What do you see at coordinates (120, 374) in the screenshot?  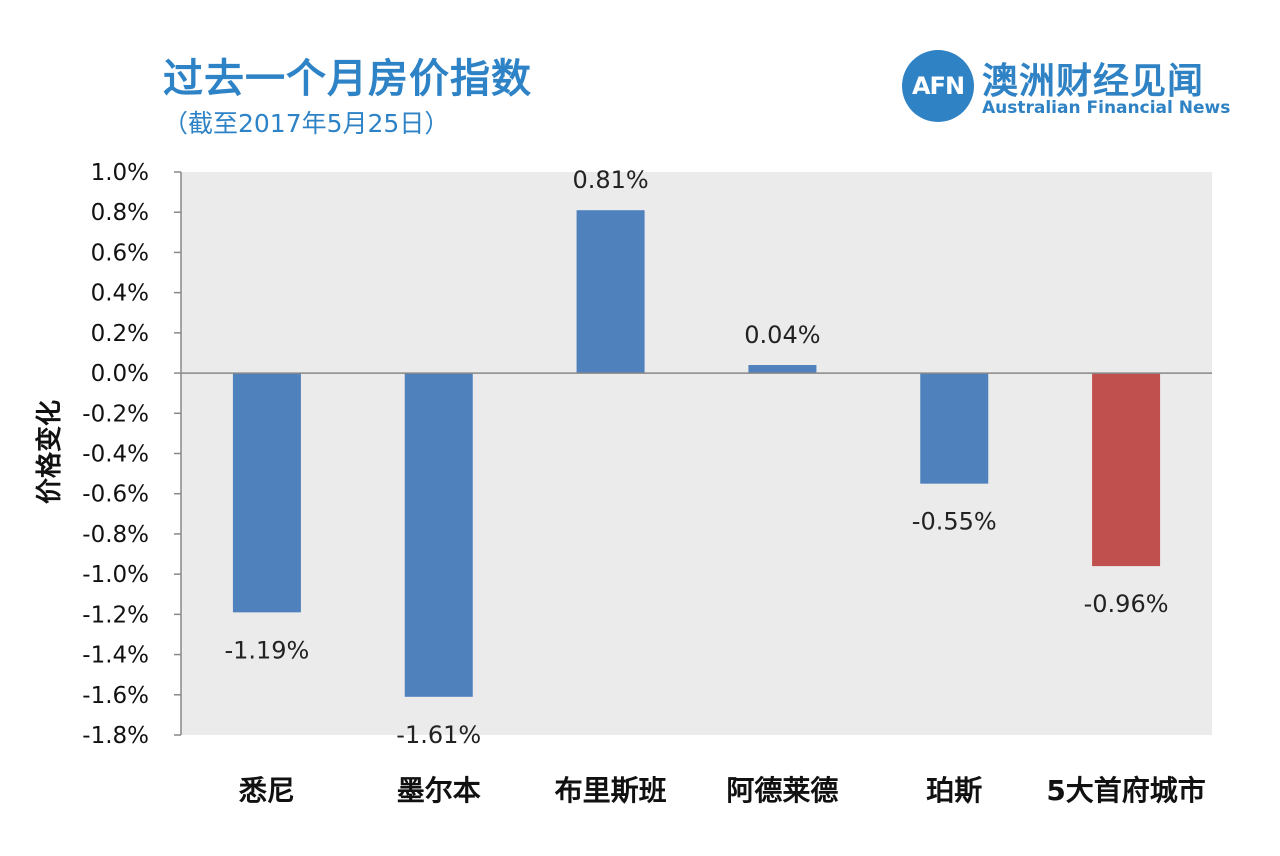 I see `y-tick-label: 0.0%` at bounding box center [120, 374].